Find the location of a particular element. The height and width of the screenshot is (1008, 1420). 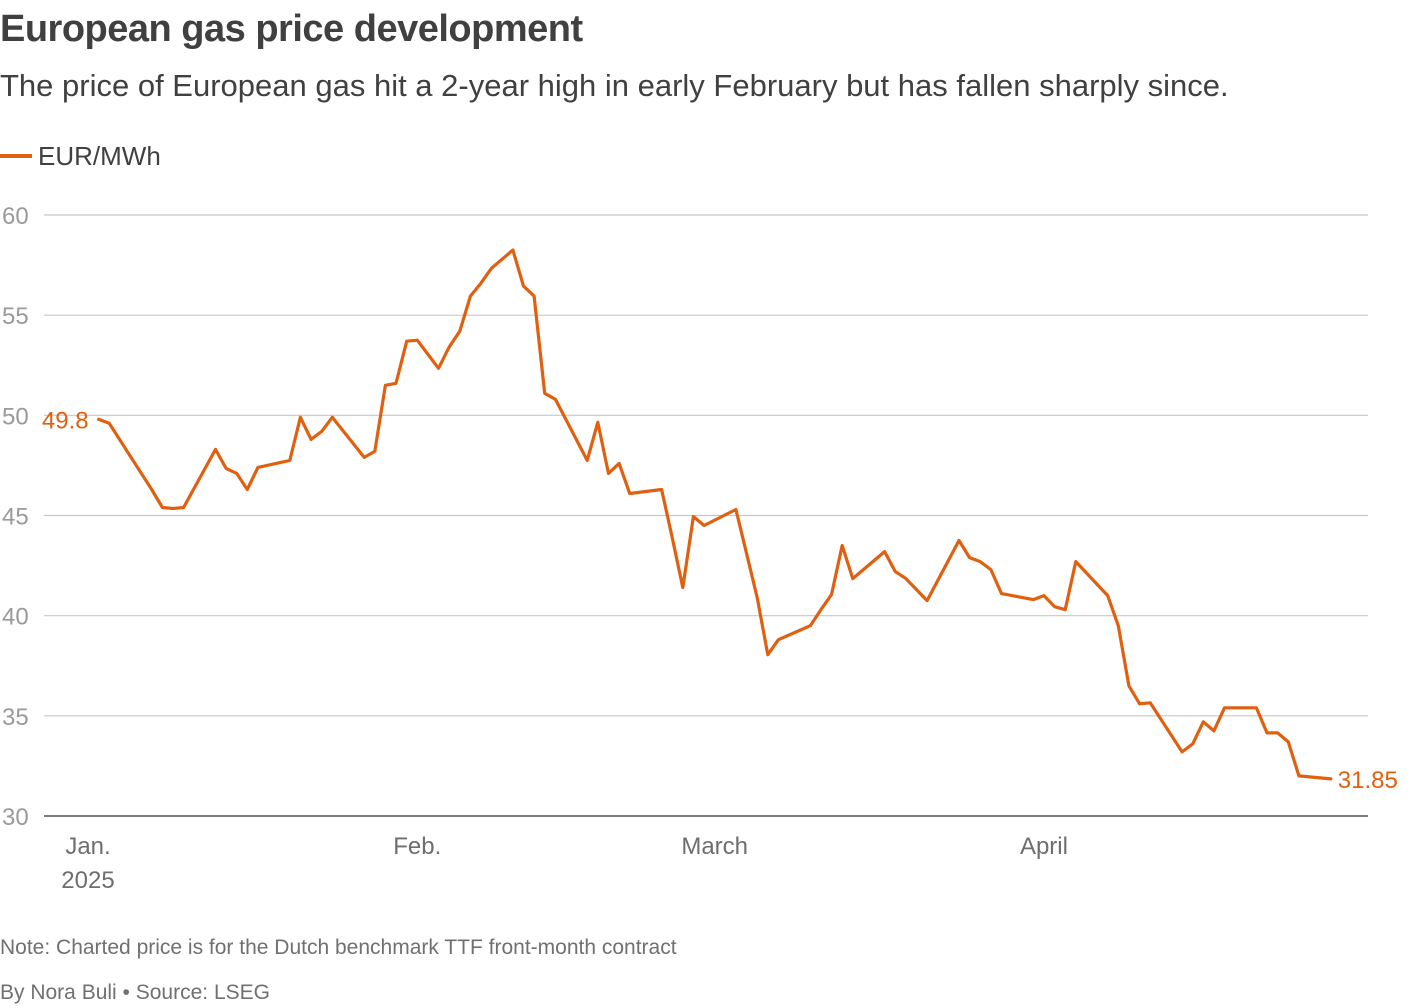

y-tick-label: 50 is located at coordinates (15, 416).